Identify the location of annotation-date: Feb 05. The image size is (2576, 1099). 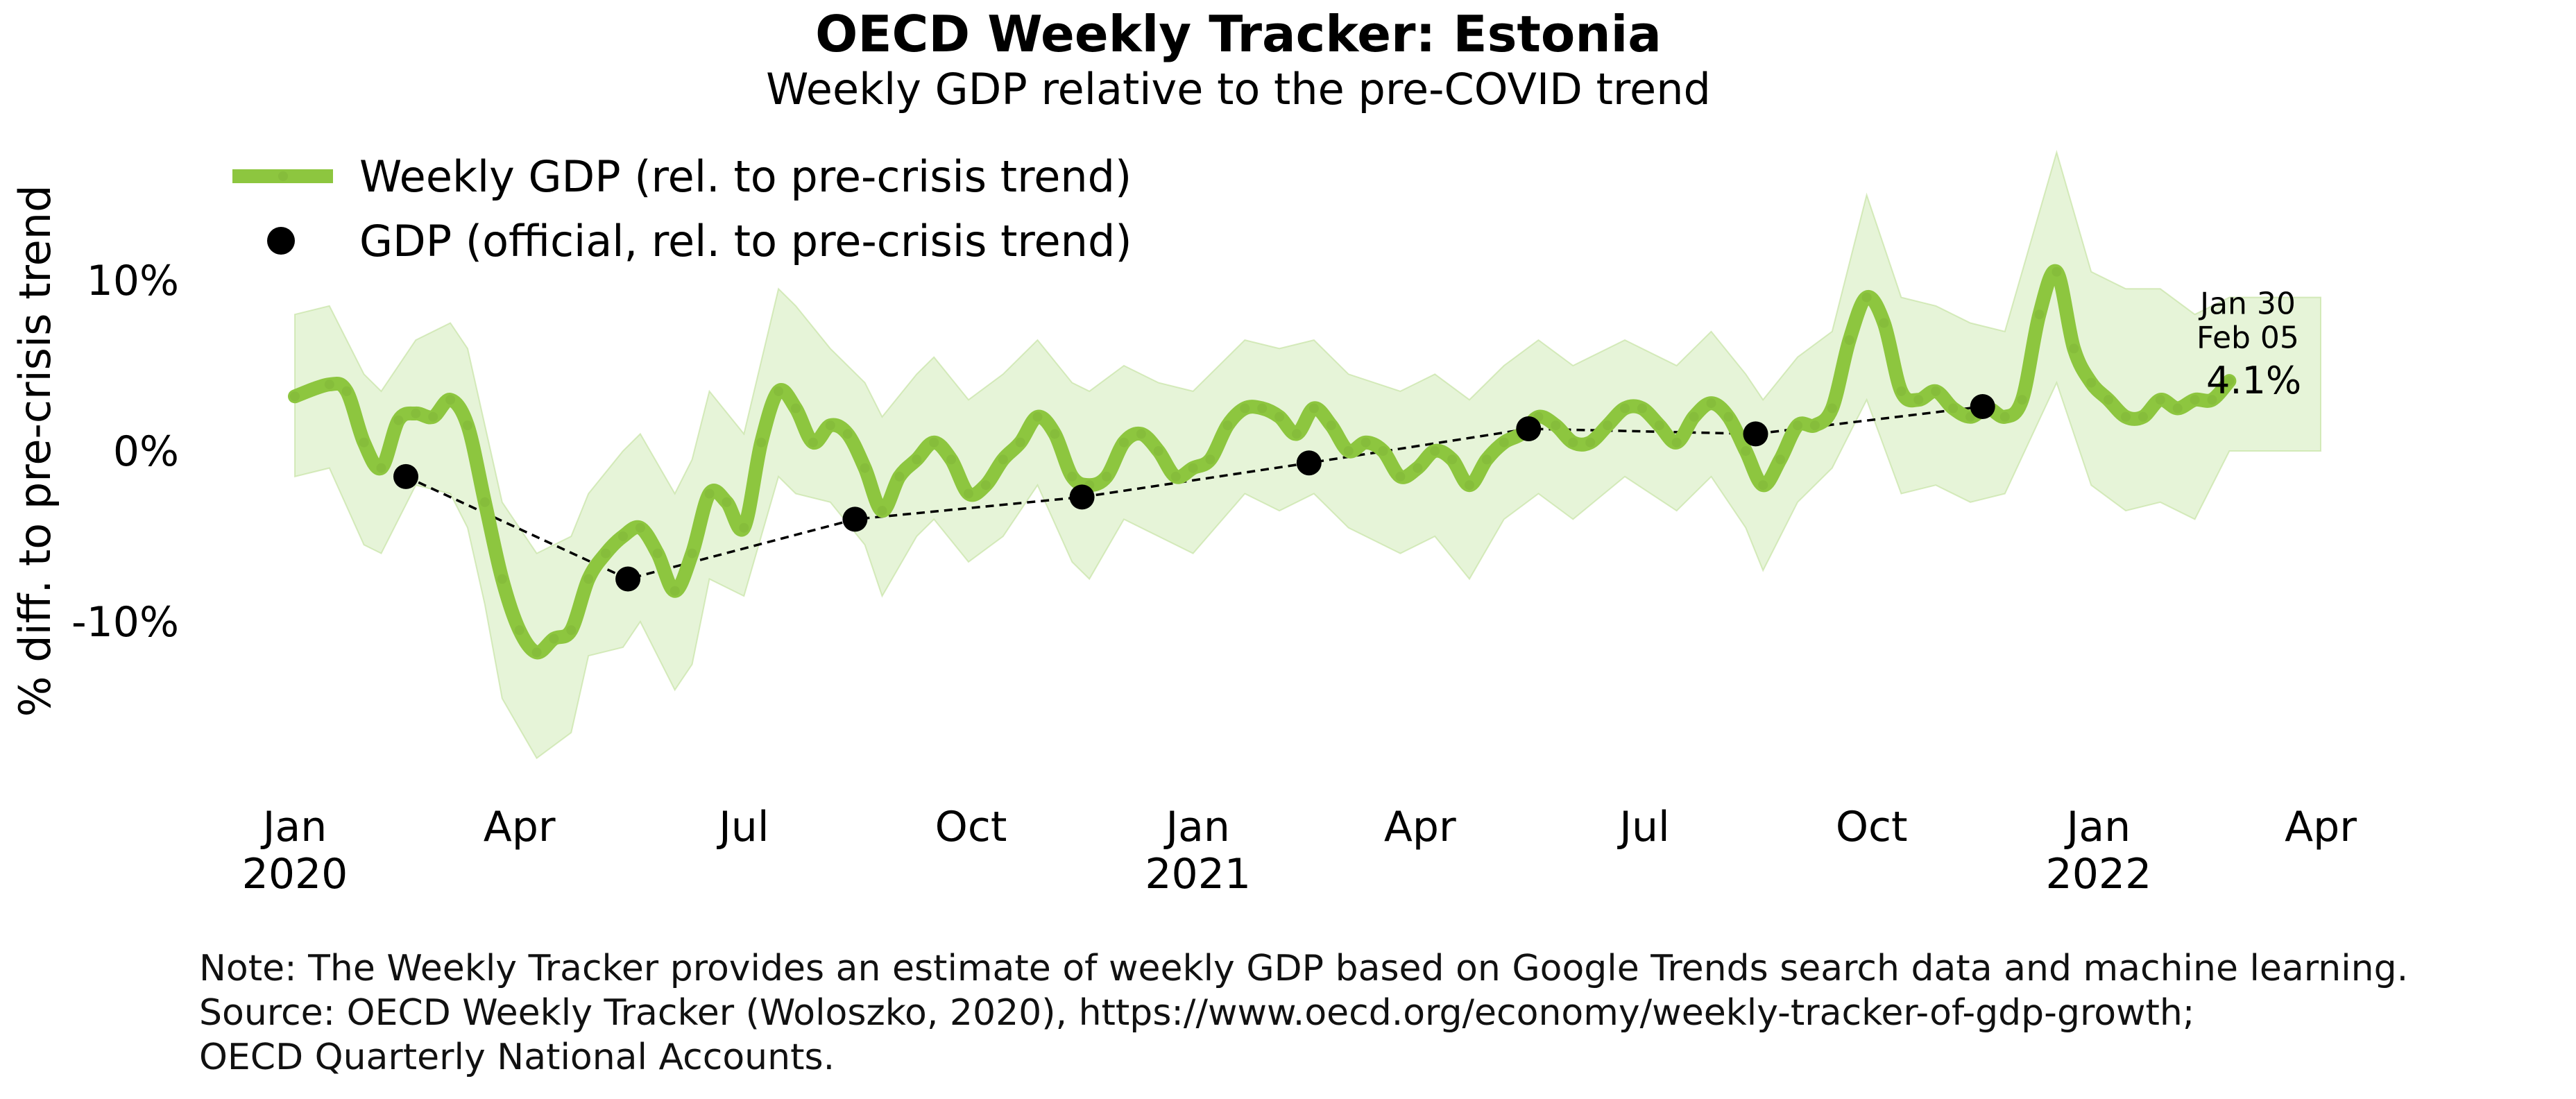
(2248, 338).